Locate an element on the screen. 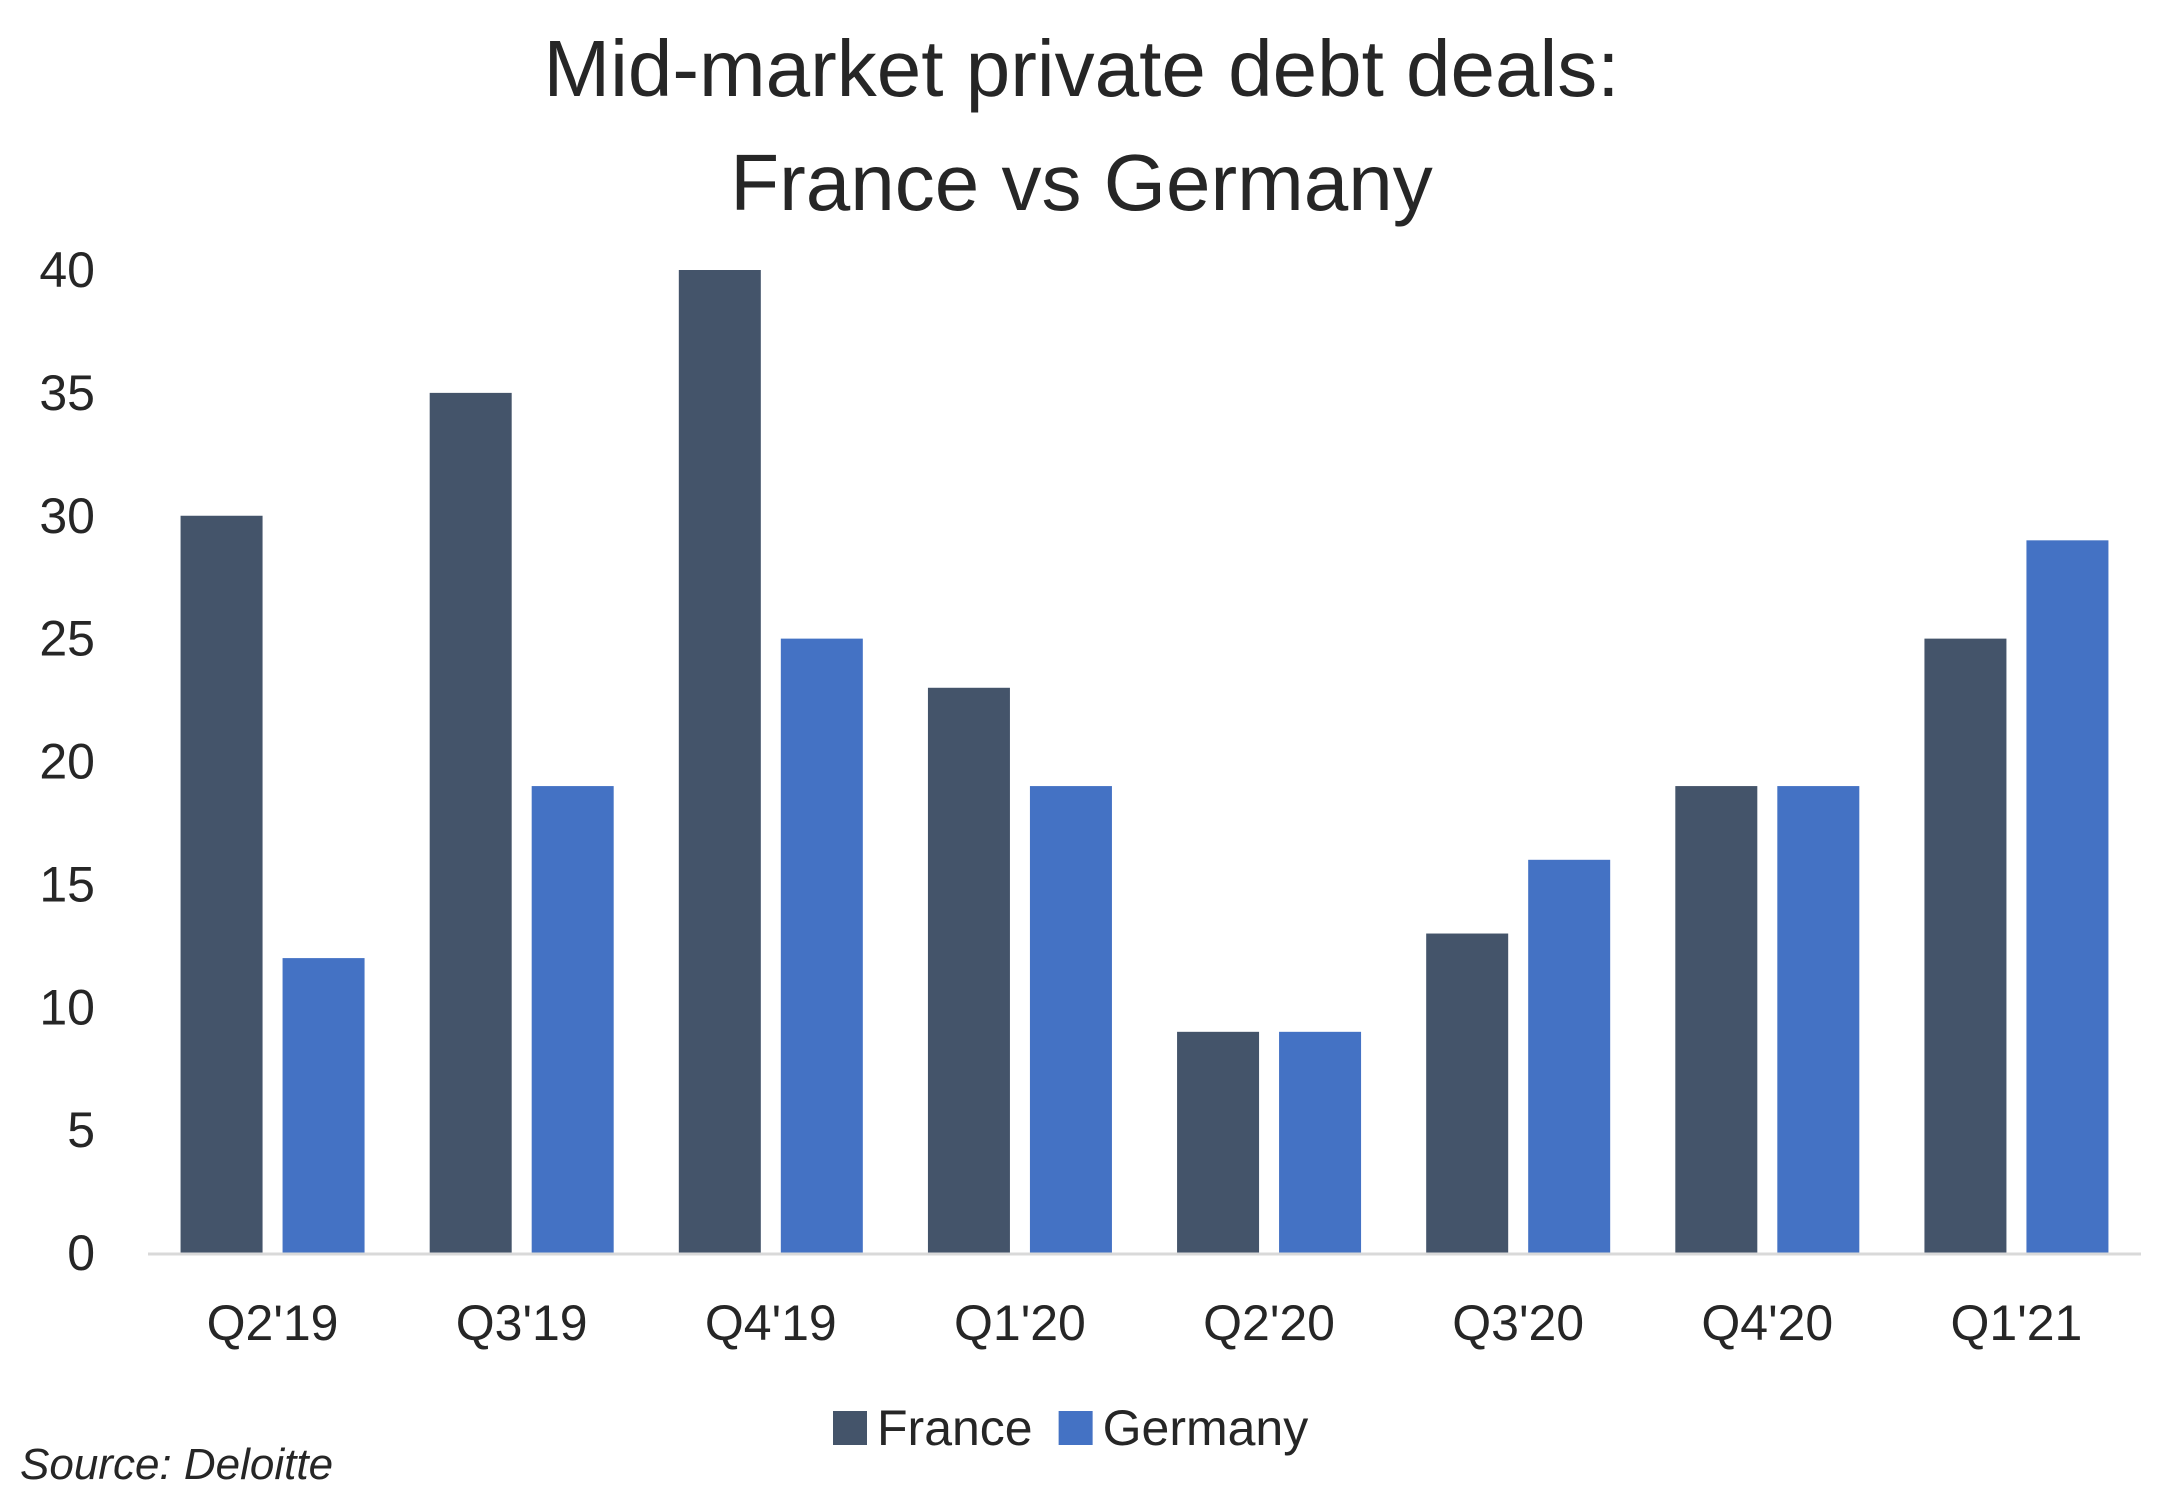 The height and width of the screenshot is (1503, 2163). y-tick-label: 0 is located at coordinates (81, 1253).